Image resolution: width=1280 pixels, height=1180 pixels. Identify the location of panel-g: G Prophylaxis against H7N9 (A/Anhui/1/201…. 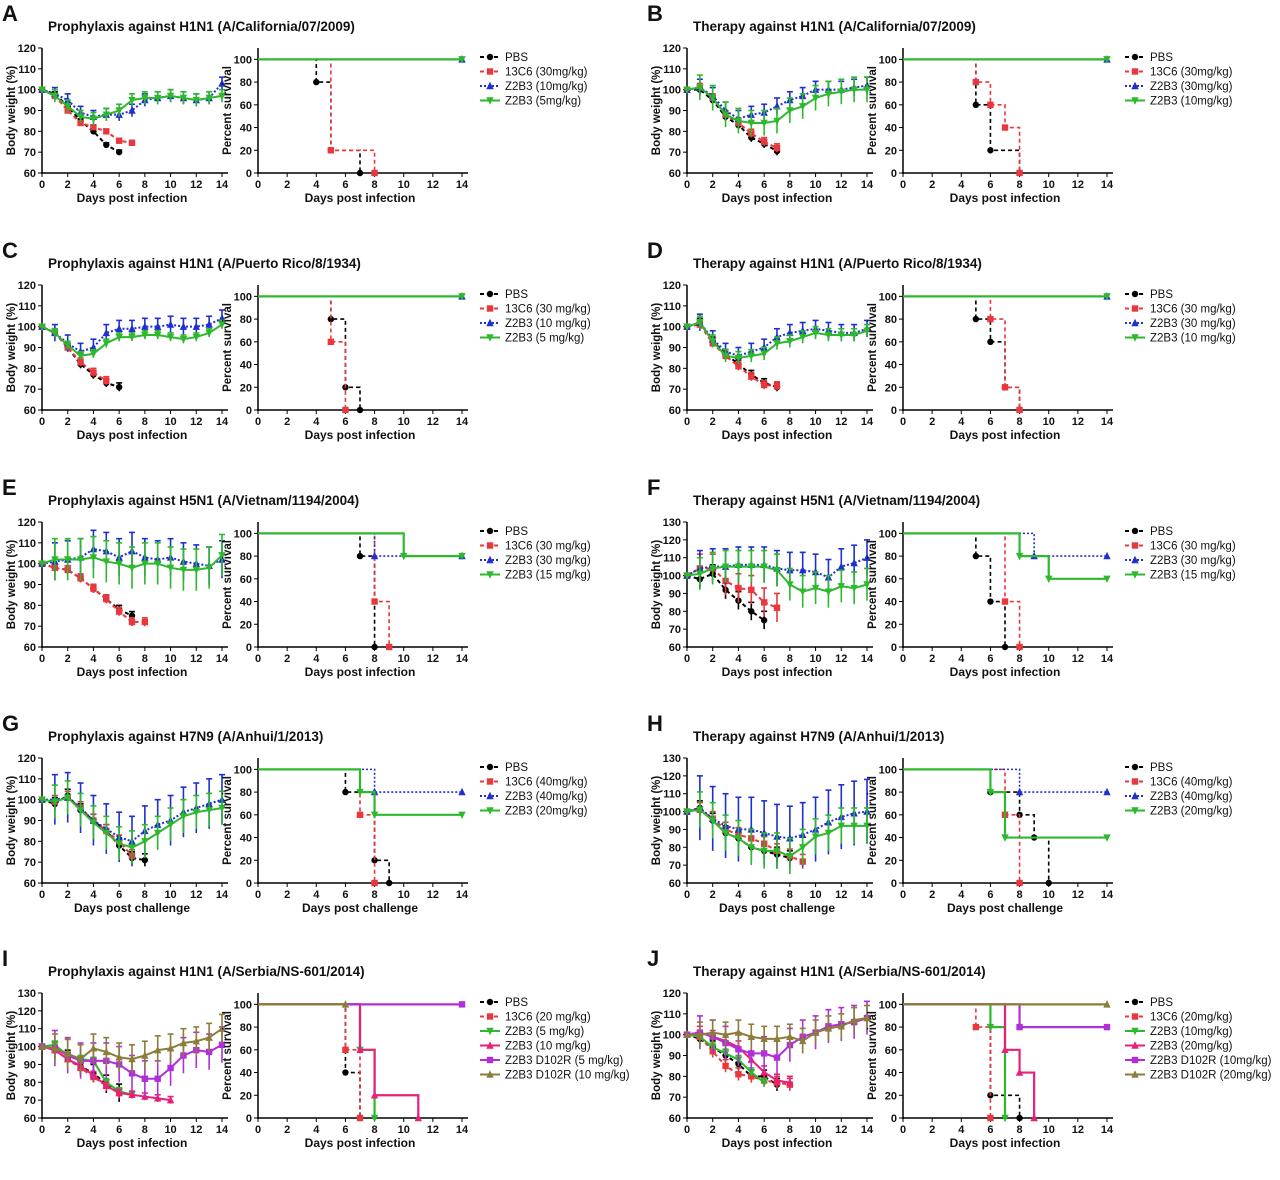
(320, 827).